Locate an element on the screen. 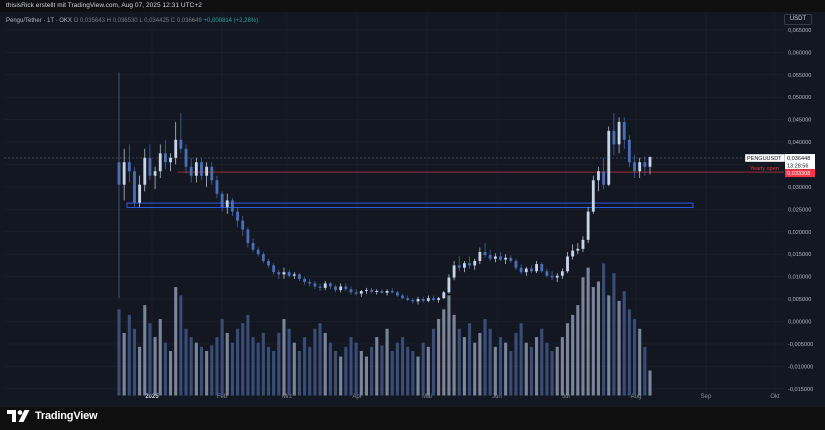  support-zone is located at coordinates (410, 205).